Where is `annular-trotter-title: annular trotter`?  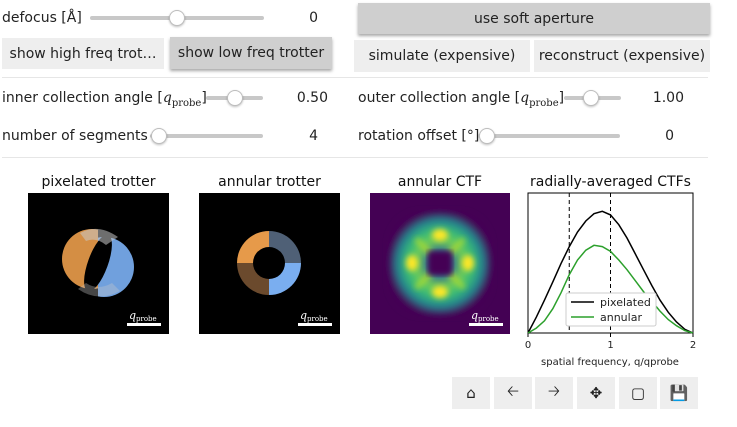 annular-trotter-title: annular trotter is located at coordinates (269, 182).